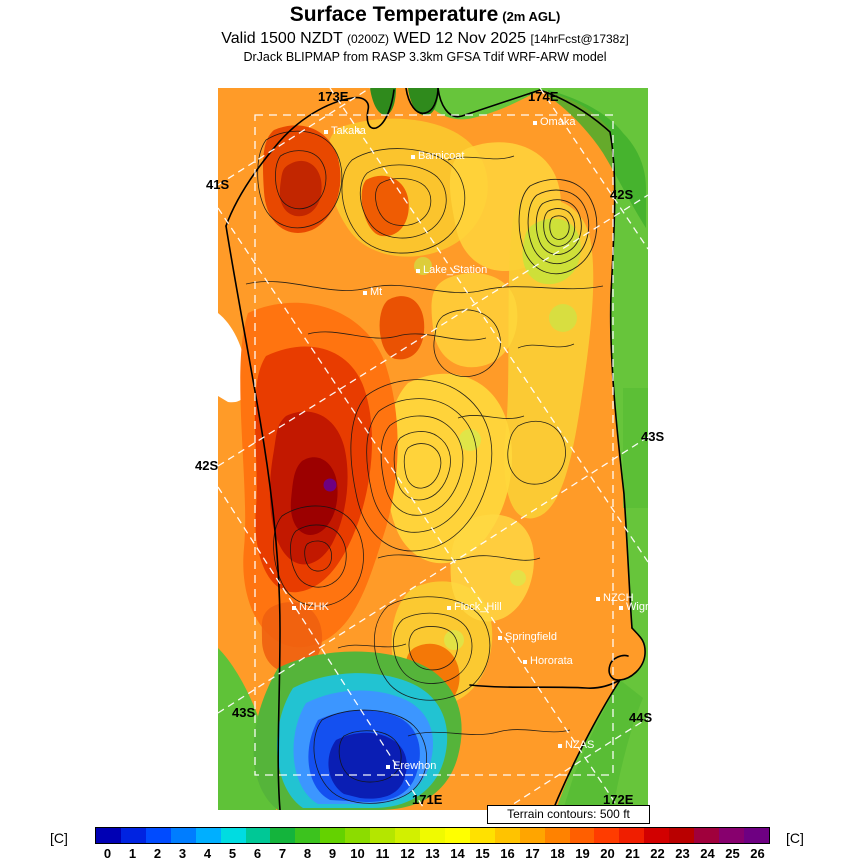 The width and height of the screenshot is (850, 860). I want to click on colorbar-tick: 8, so click(307, 853).